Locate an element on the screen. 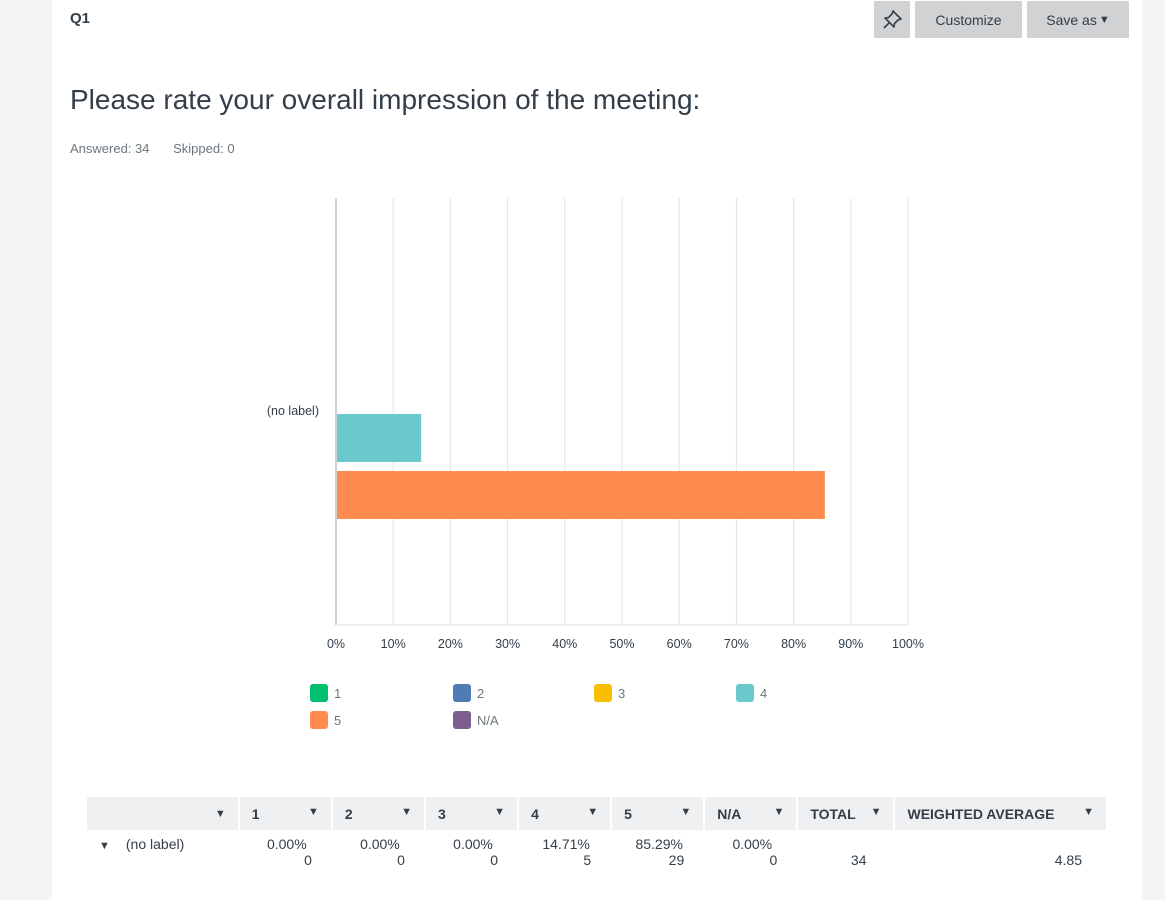 Image resolution: width=1165 pixels, height=900 pixels. save-as-button: Save as ▼ is located at coordinates (1078, 19).